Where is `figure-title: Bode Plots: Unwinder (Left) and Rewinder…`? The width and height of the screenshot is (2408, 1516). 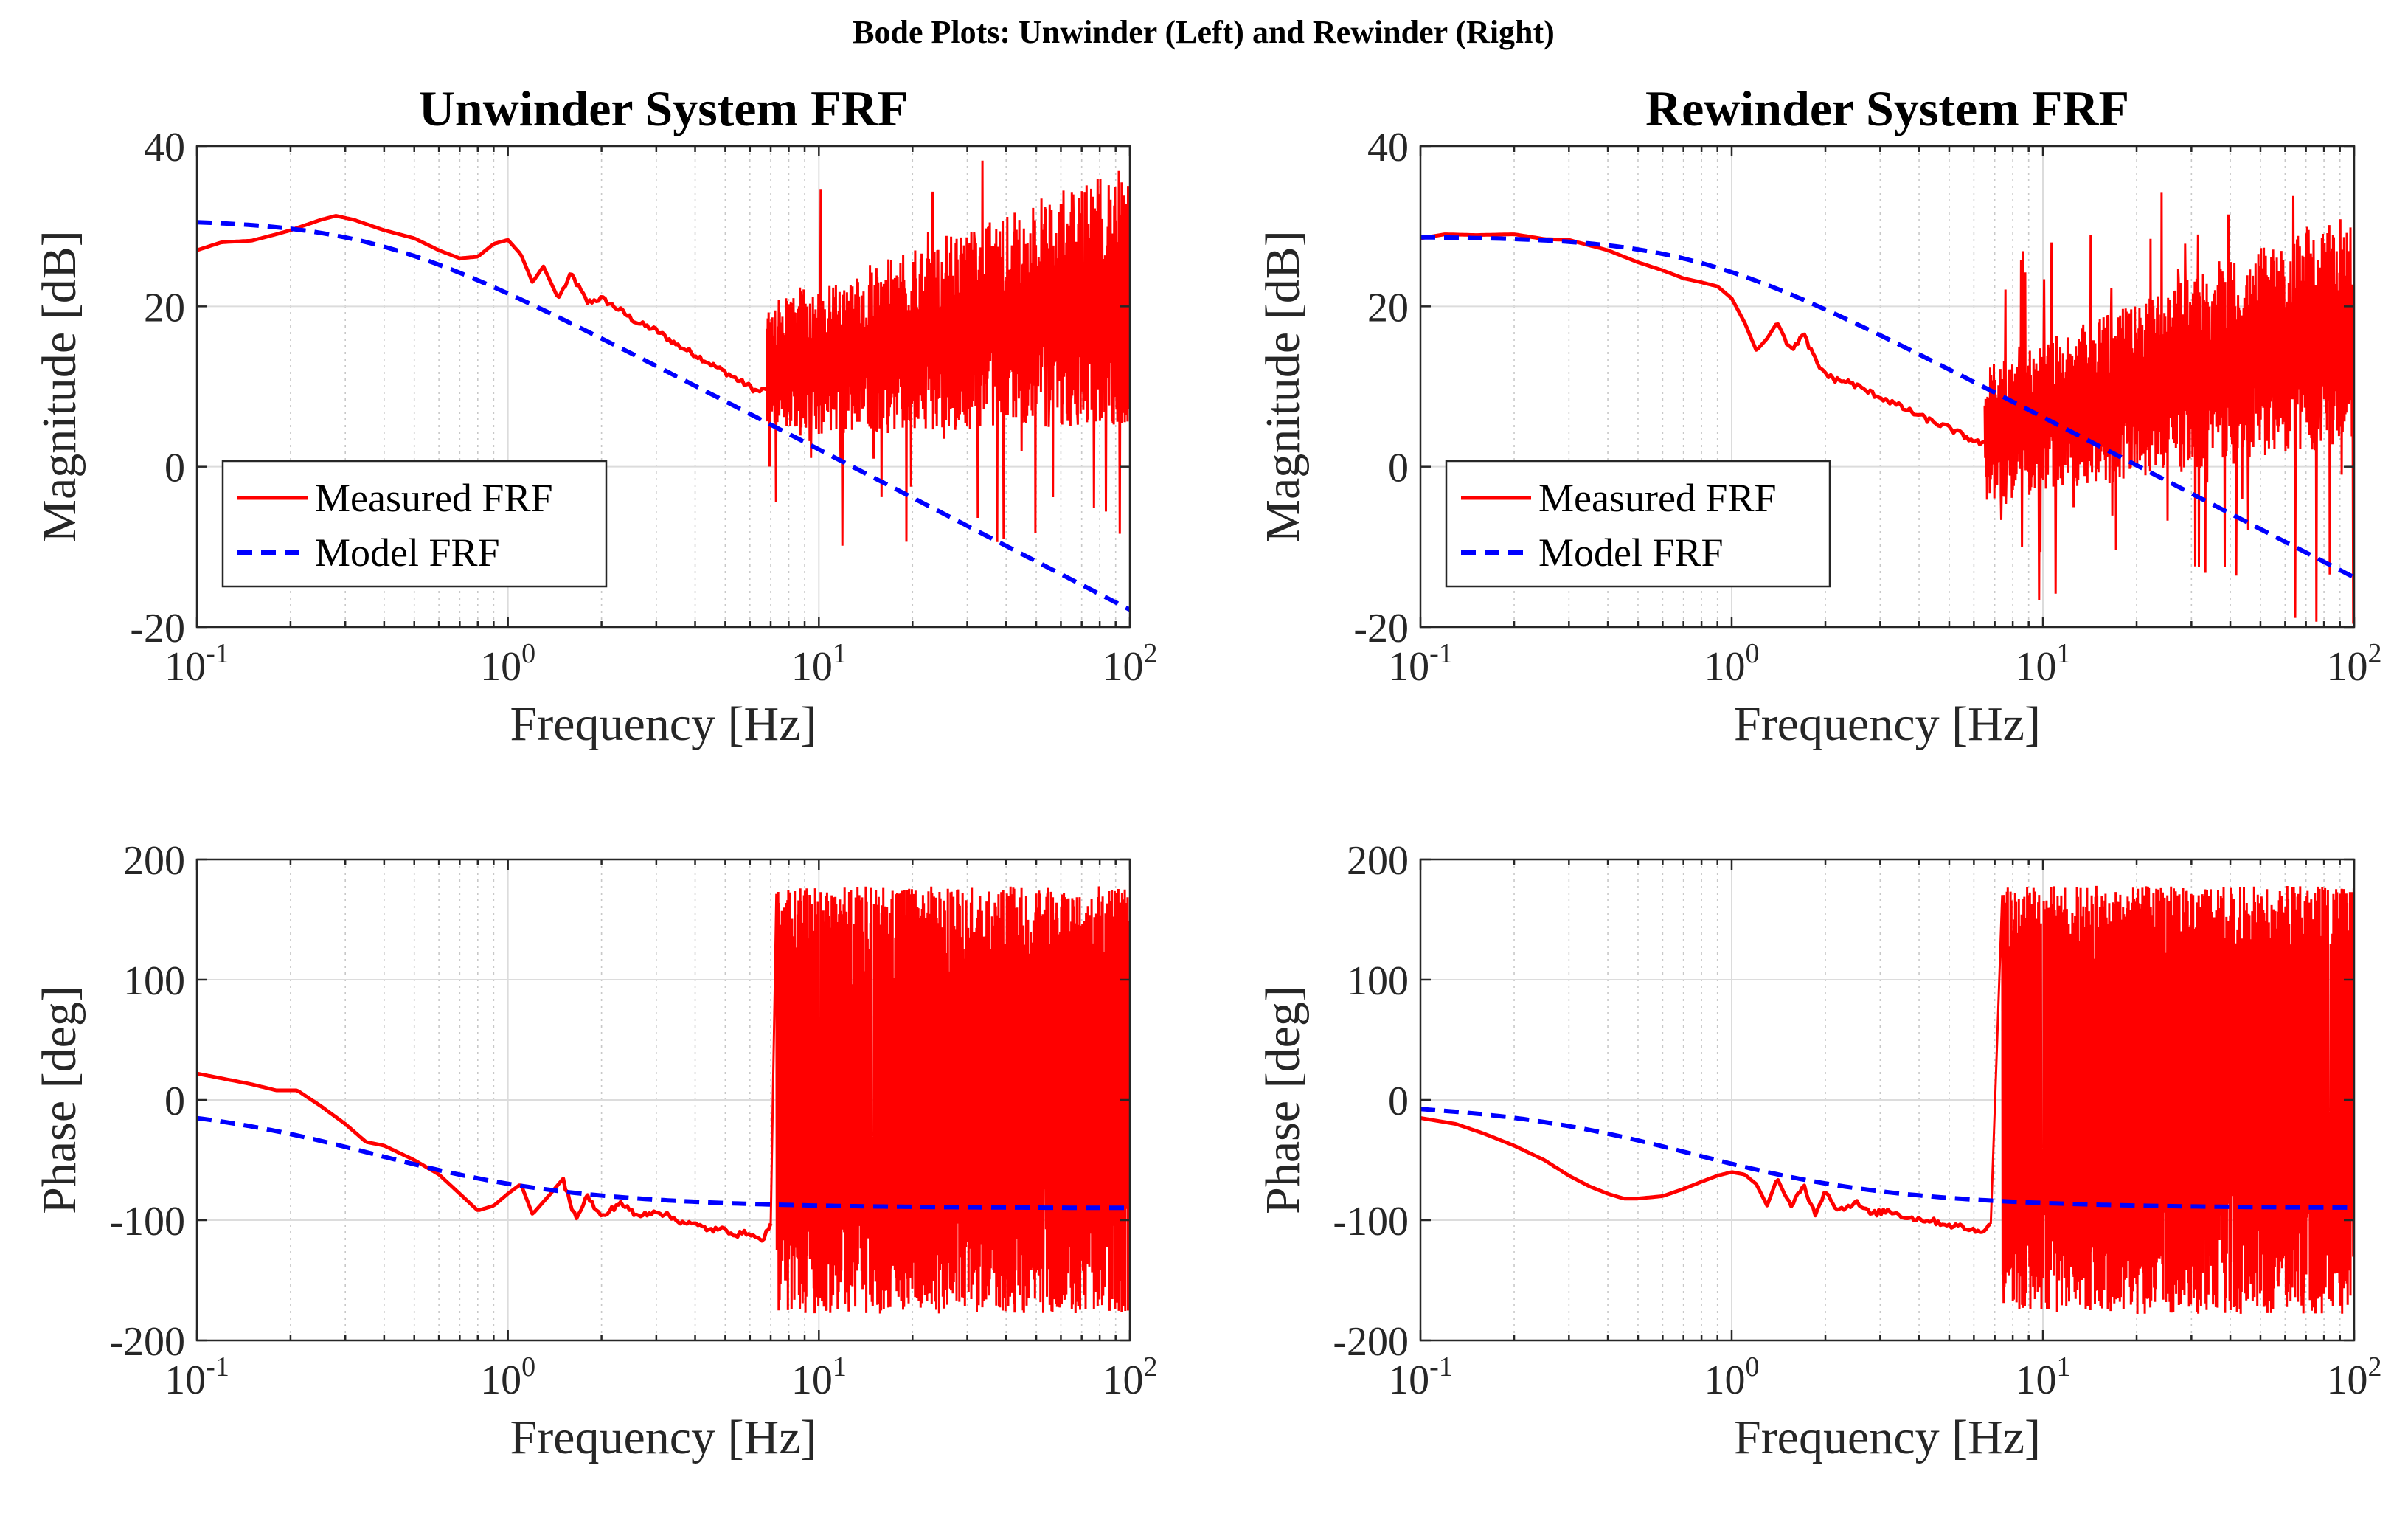
figure-title: Bode Plots: Unwinder (Left) and Rewinder… is located at coordinates (1204, 32).